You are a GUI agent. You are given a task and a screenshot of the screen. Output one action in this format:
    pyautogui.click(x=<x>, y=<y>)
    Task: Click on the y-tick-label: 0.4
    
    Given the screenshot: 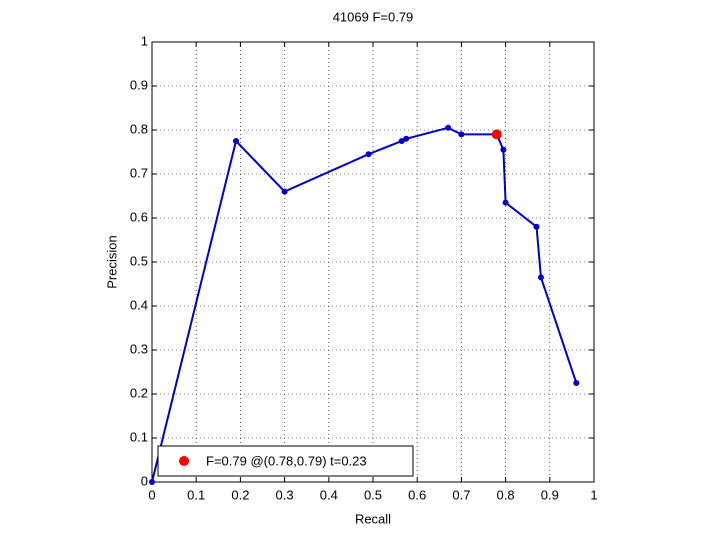 What is the action you would take?
    pyautogui.click(x=139, y=304)
    